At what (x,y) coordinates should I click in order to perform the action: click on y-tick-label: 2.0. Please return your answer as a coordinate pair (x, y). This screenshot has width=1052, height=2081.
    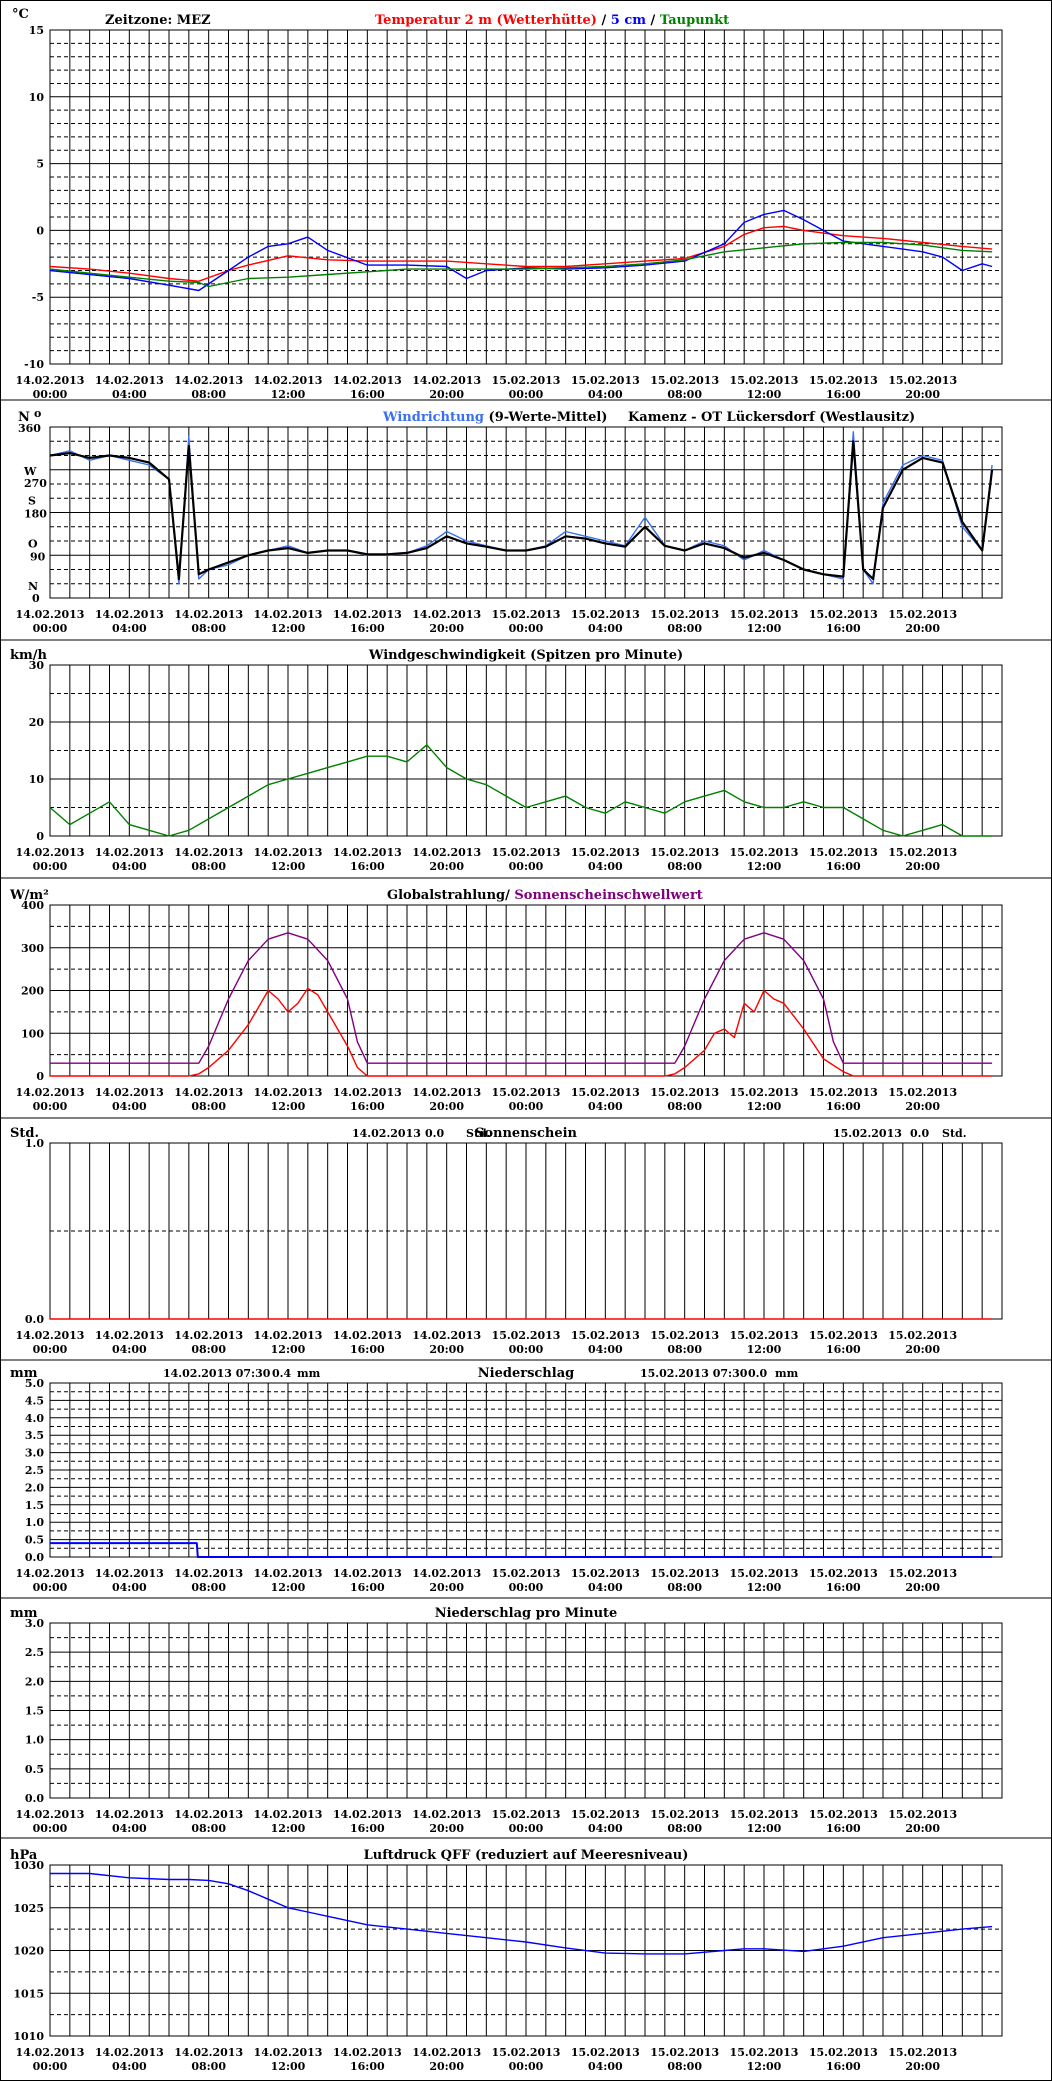
    Looking at the image, I should click on (34, 1681).